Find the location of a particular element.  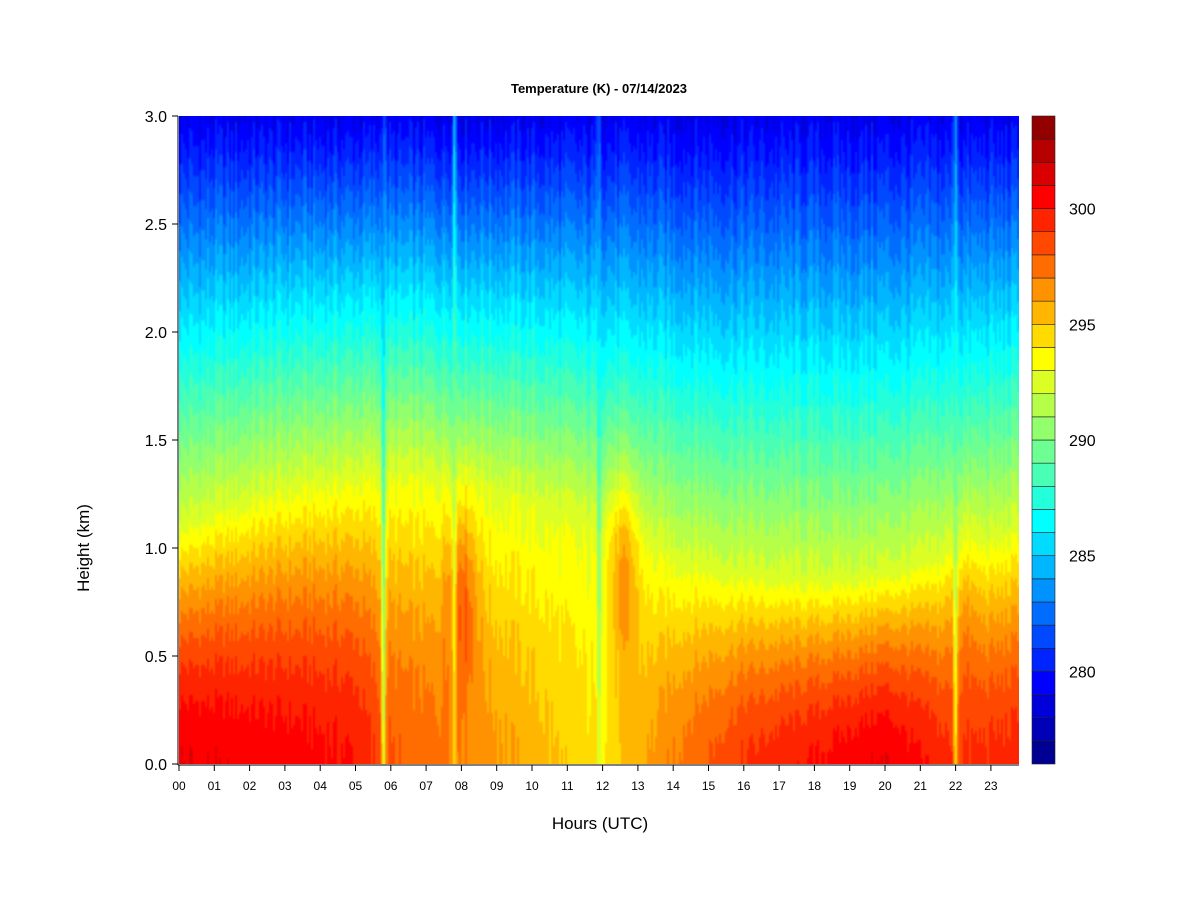

x-tick-label: 17 is located at coordinates (779, 786).